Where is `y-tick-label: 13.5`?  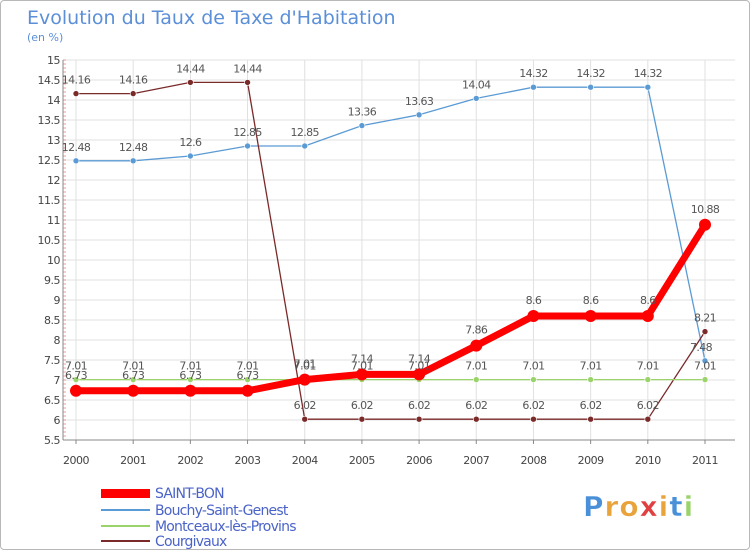
y-tick-label: 13.5 is located at coordinates (49, 120).